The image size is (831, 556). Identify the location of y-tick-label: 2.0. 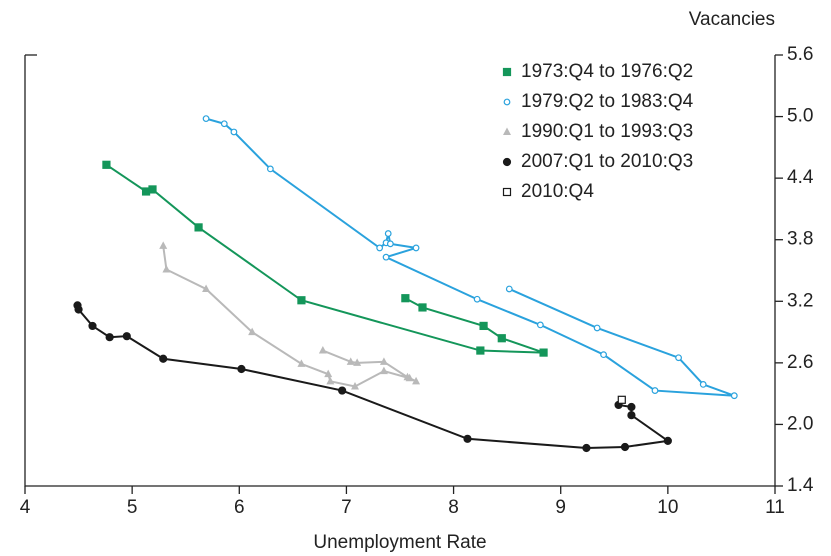
(800, 423).